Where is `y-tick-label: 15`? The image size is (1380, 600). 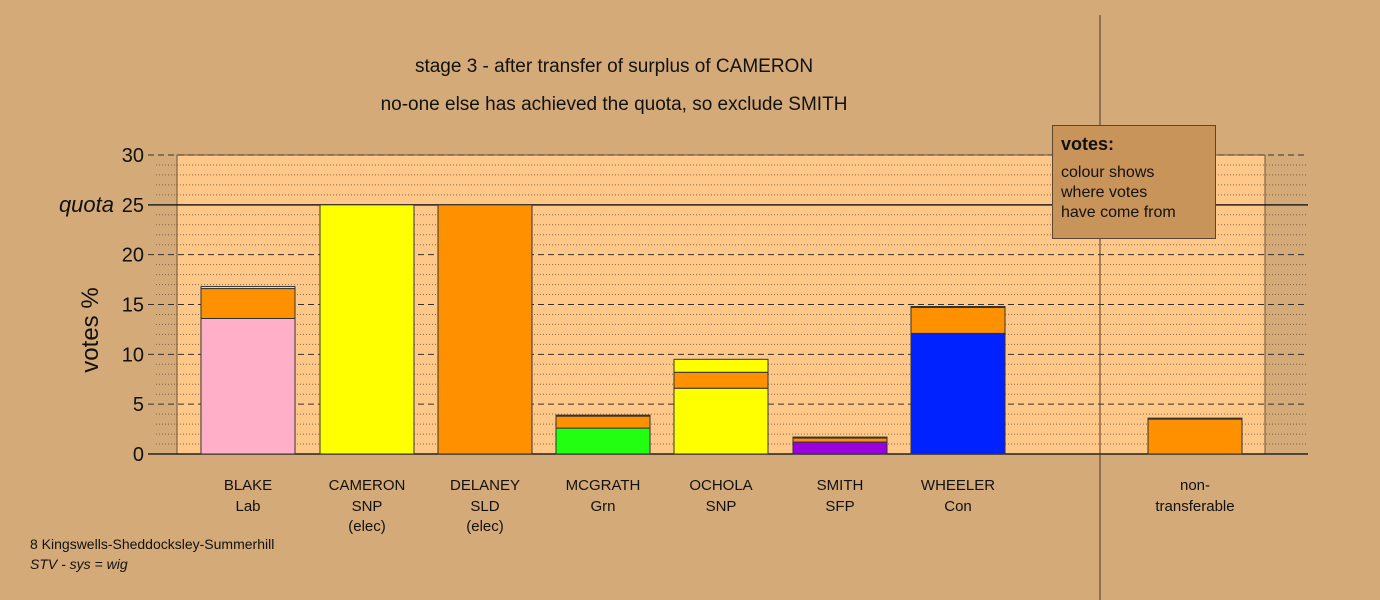
y-tick-label: 15 is located at coordinates (133, 306).